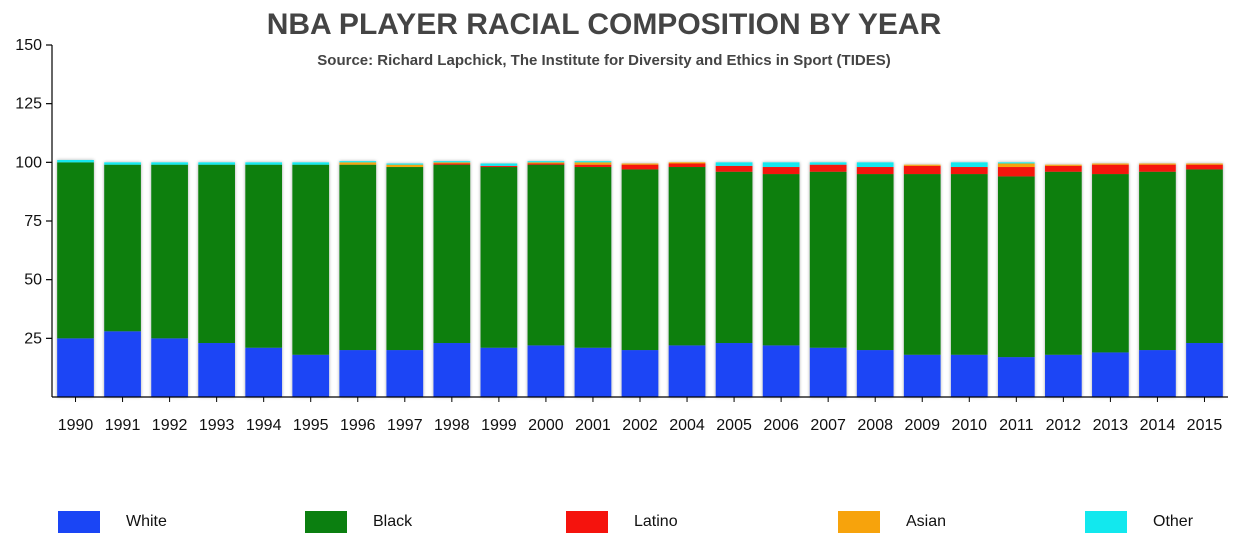 Image resolution: width=1233 pixels, height=535 pixels. Describe the element at coordinates (1063, 375) in the screenshot. I see `bar-segment-white-2012` at that location.